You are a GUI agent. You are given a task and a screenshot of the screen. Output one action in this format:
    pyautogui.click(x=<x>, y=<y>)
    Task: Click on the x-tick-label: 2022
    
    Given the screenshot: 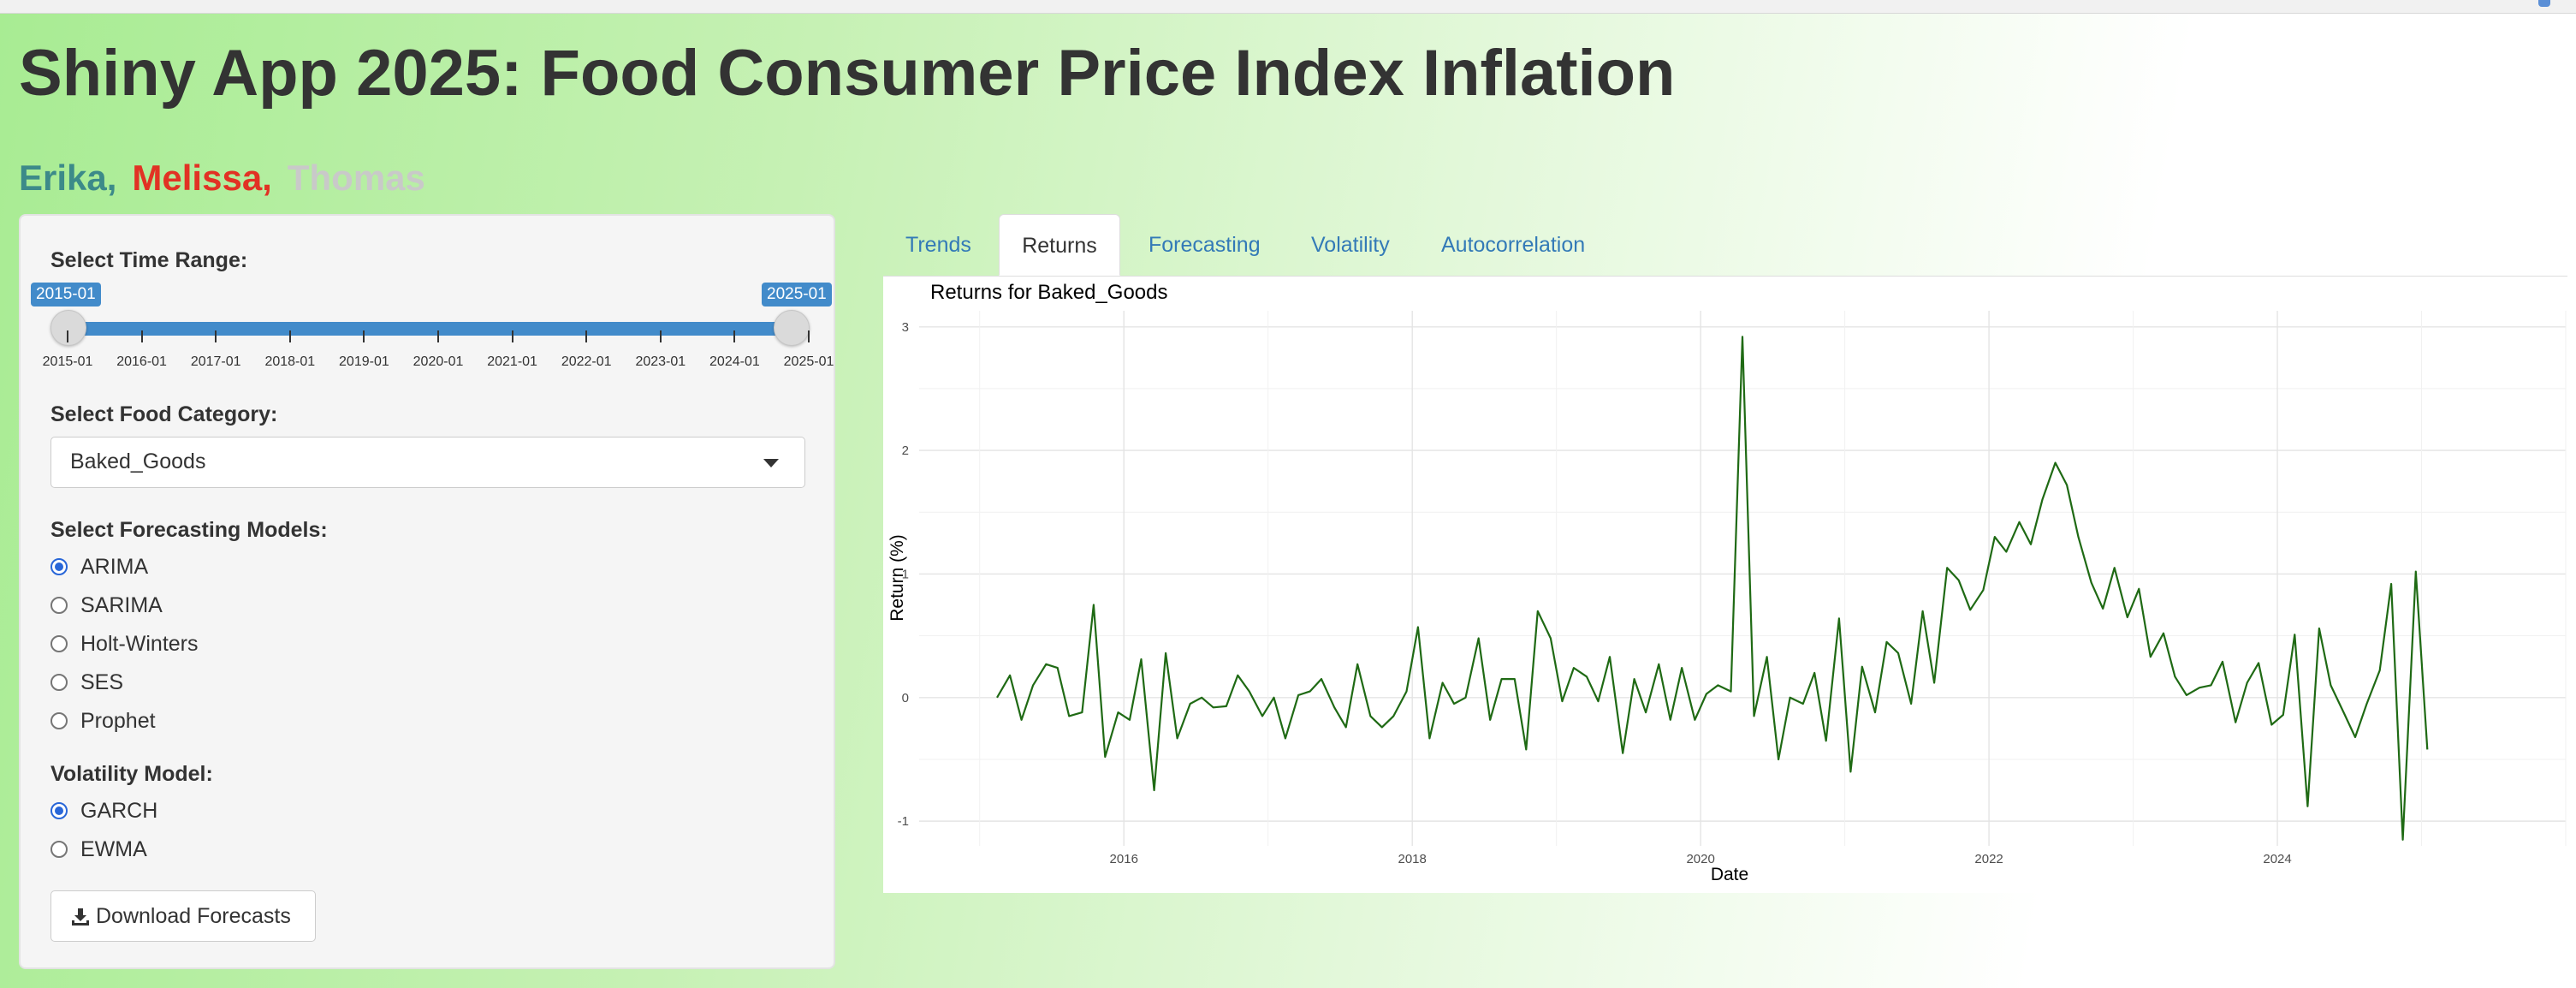 What is the action you would take?
    pyautogui.click(x=1988, y=859)
    